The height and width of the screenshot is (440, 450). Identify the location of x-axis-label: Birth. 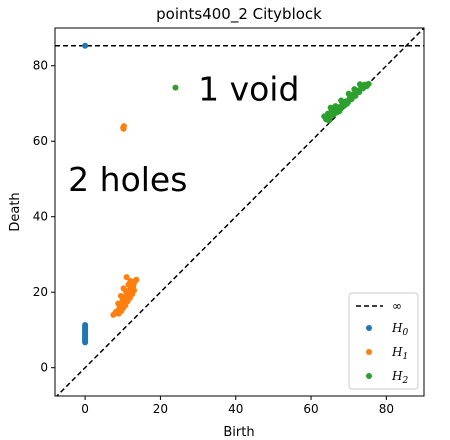
(238, 432).